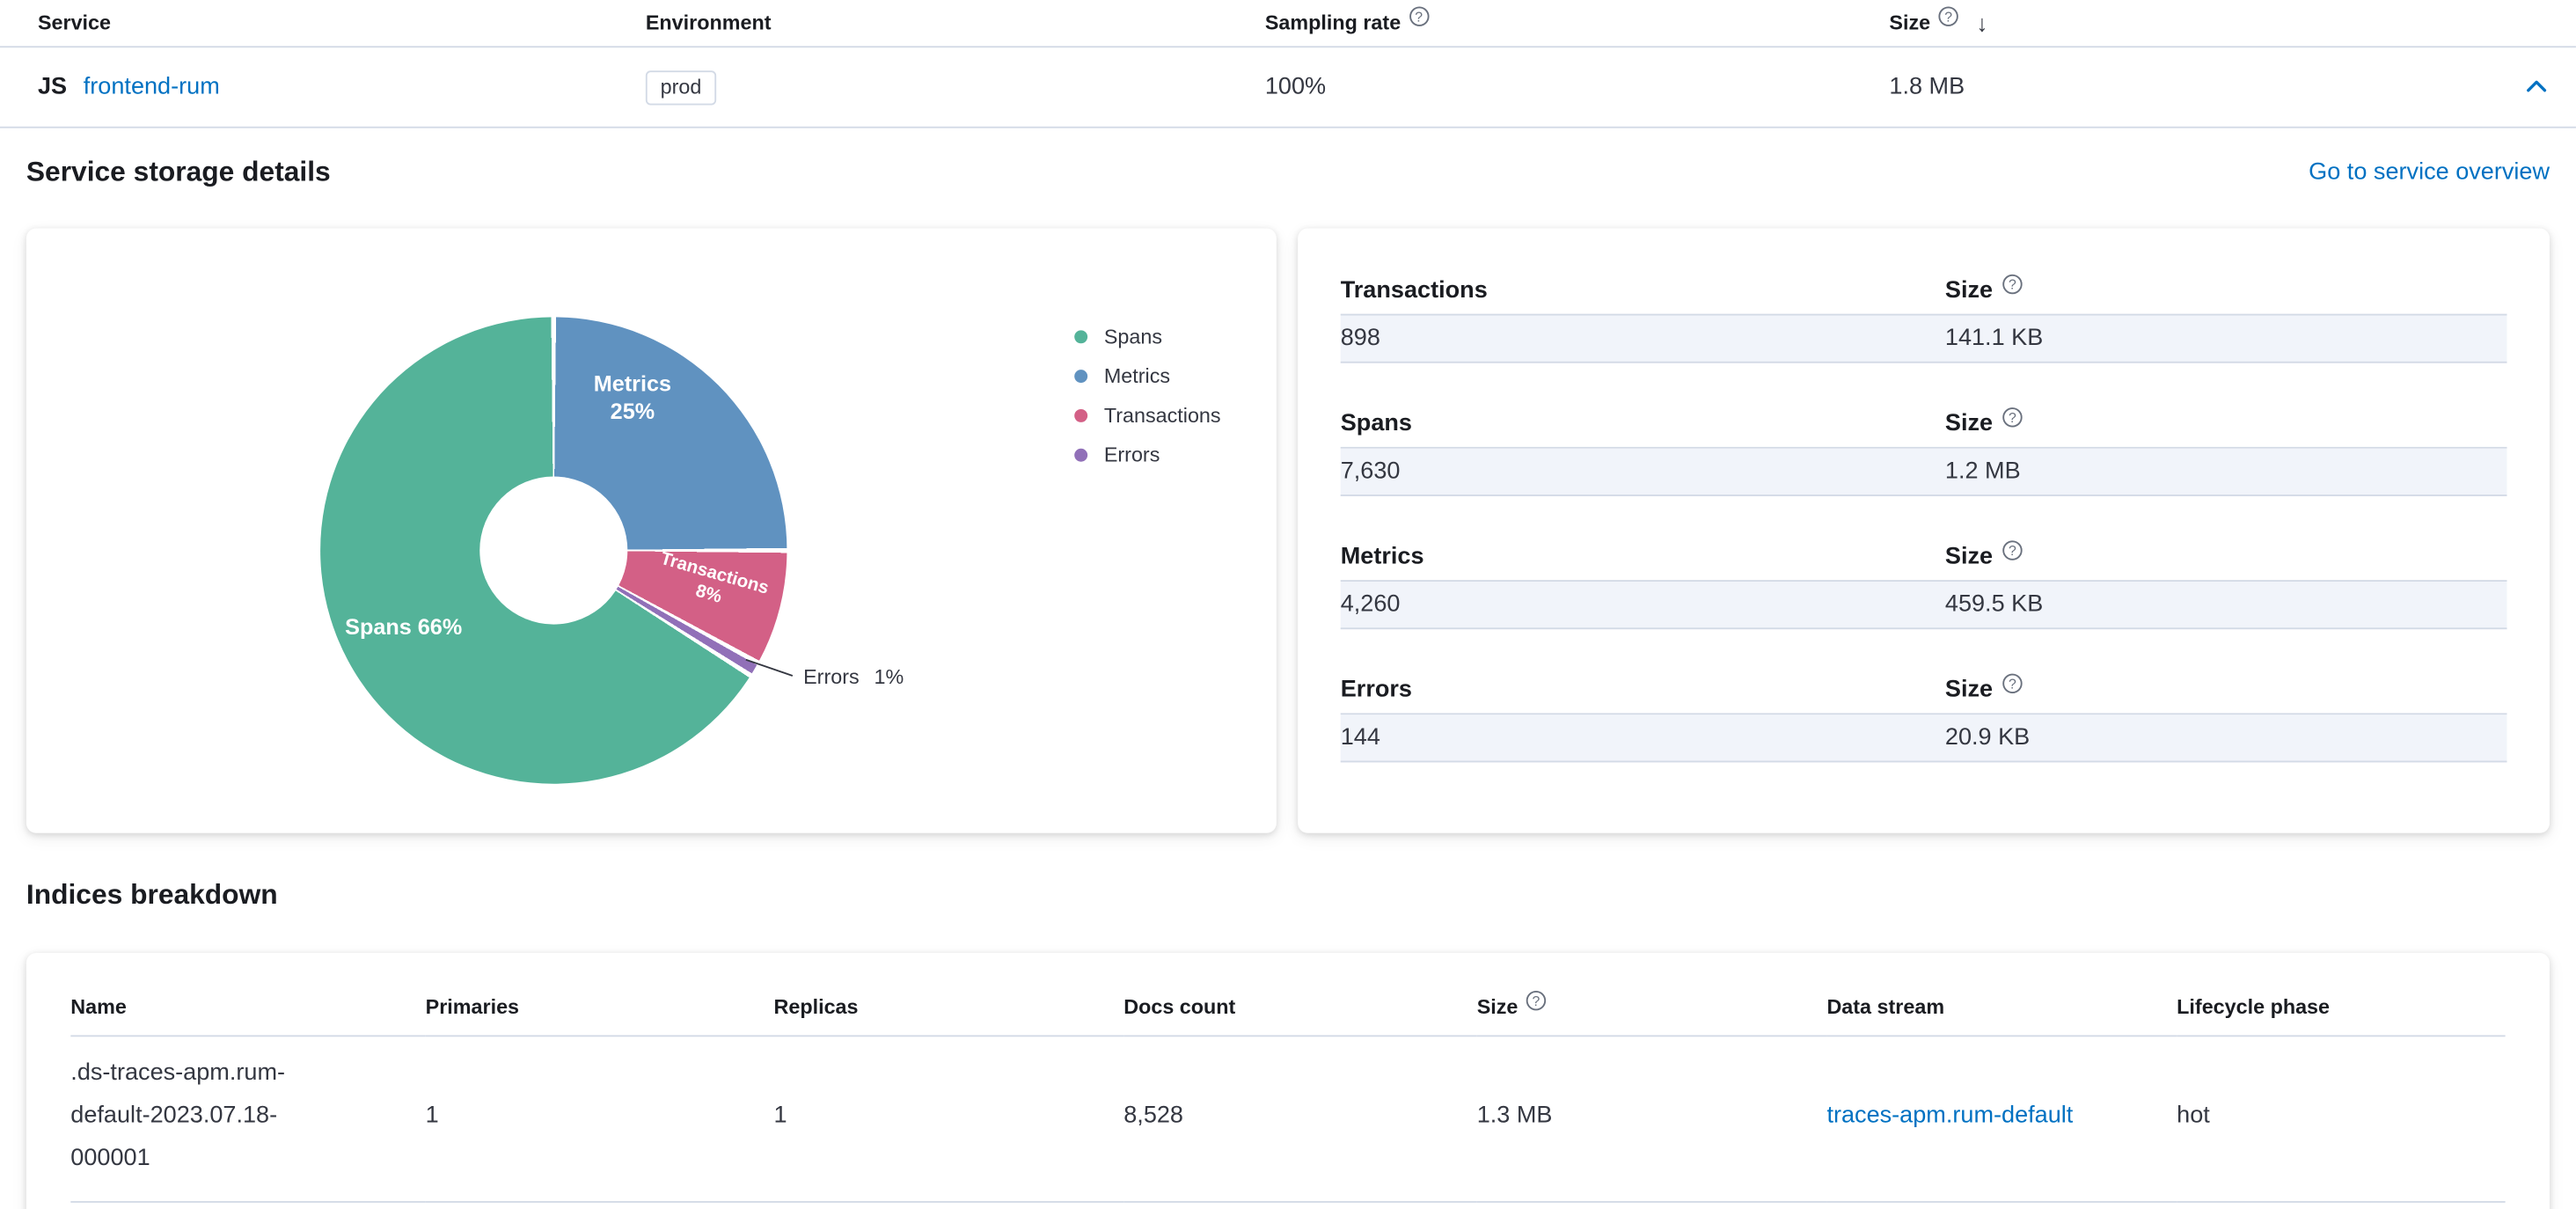 The height and width of the screenshot is (1209, 2576). Describe the element at coordinates (553, 550) in the screenshot. I see `donut-chart` at that location.